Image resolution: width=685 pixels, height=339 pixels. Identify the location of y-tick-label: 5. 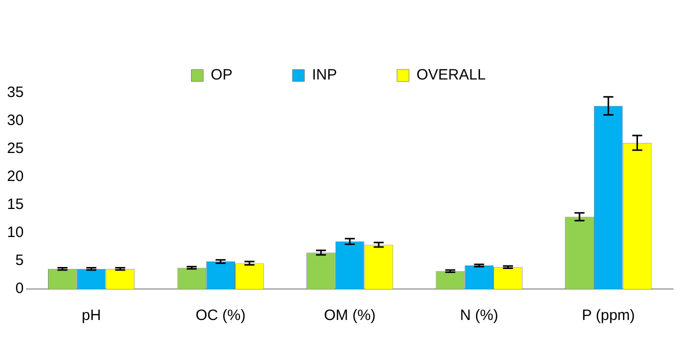
(19, 261).